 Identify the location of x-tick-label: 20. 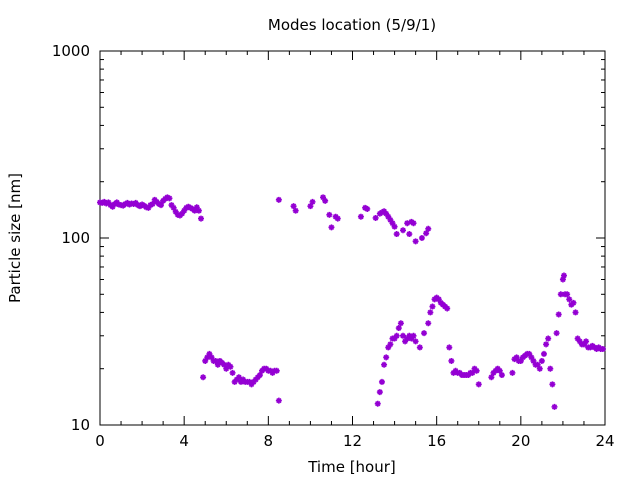
(520, 441).